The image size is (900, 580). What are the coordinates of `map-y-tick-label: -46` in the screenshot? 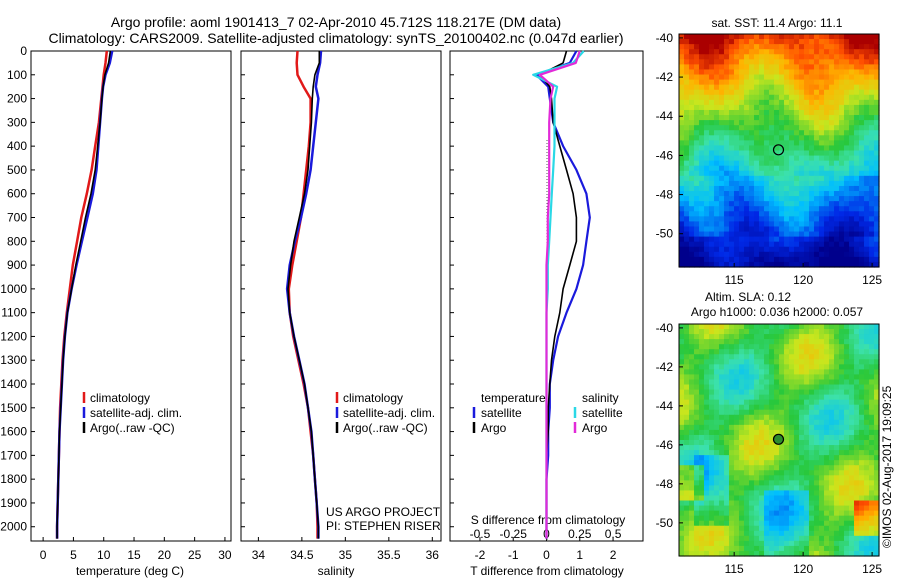 It's located at (665, 155).